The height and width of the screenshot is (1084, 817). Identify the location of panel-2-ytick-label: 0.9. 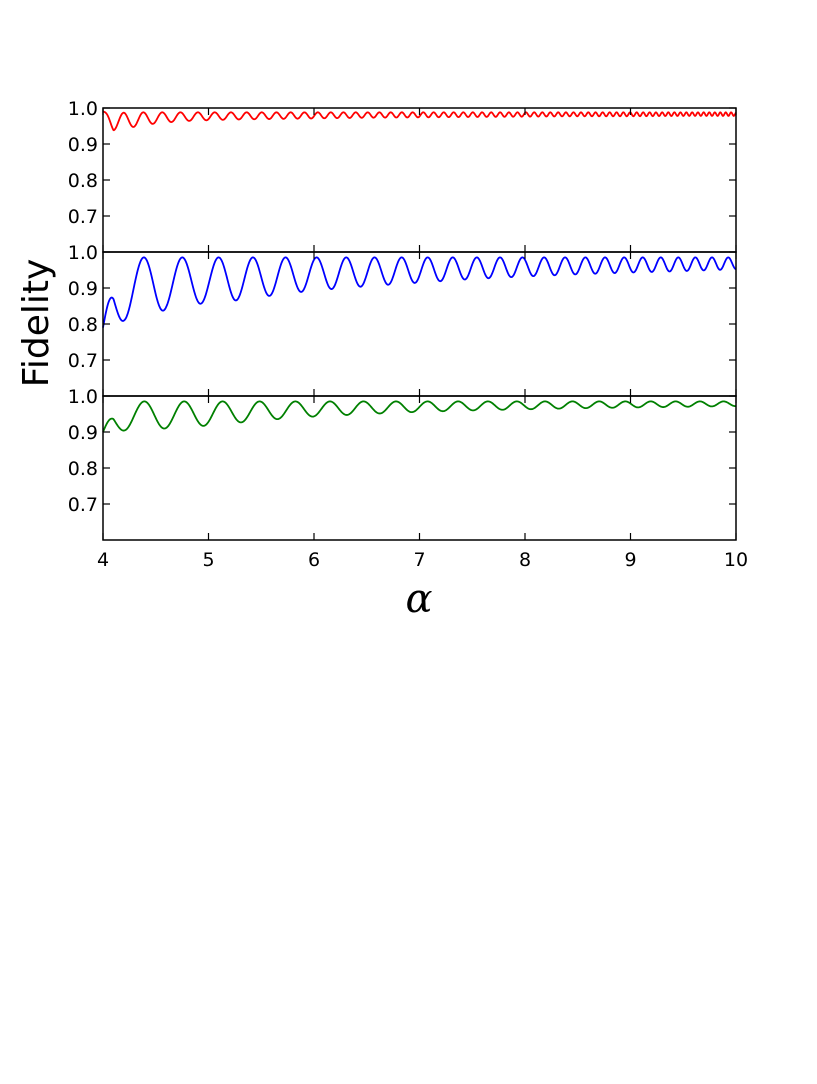
(83, 289).